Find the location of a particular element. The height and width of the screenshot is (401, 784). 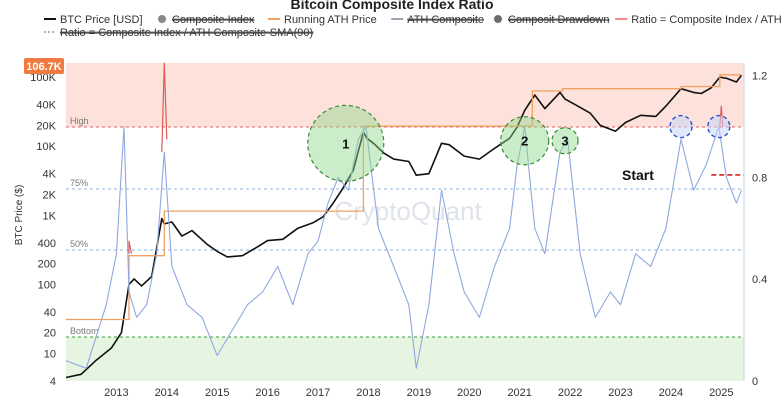

left-tick-label: 2K is located at coordinates (50, 196).